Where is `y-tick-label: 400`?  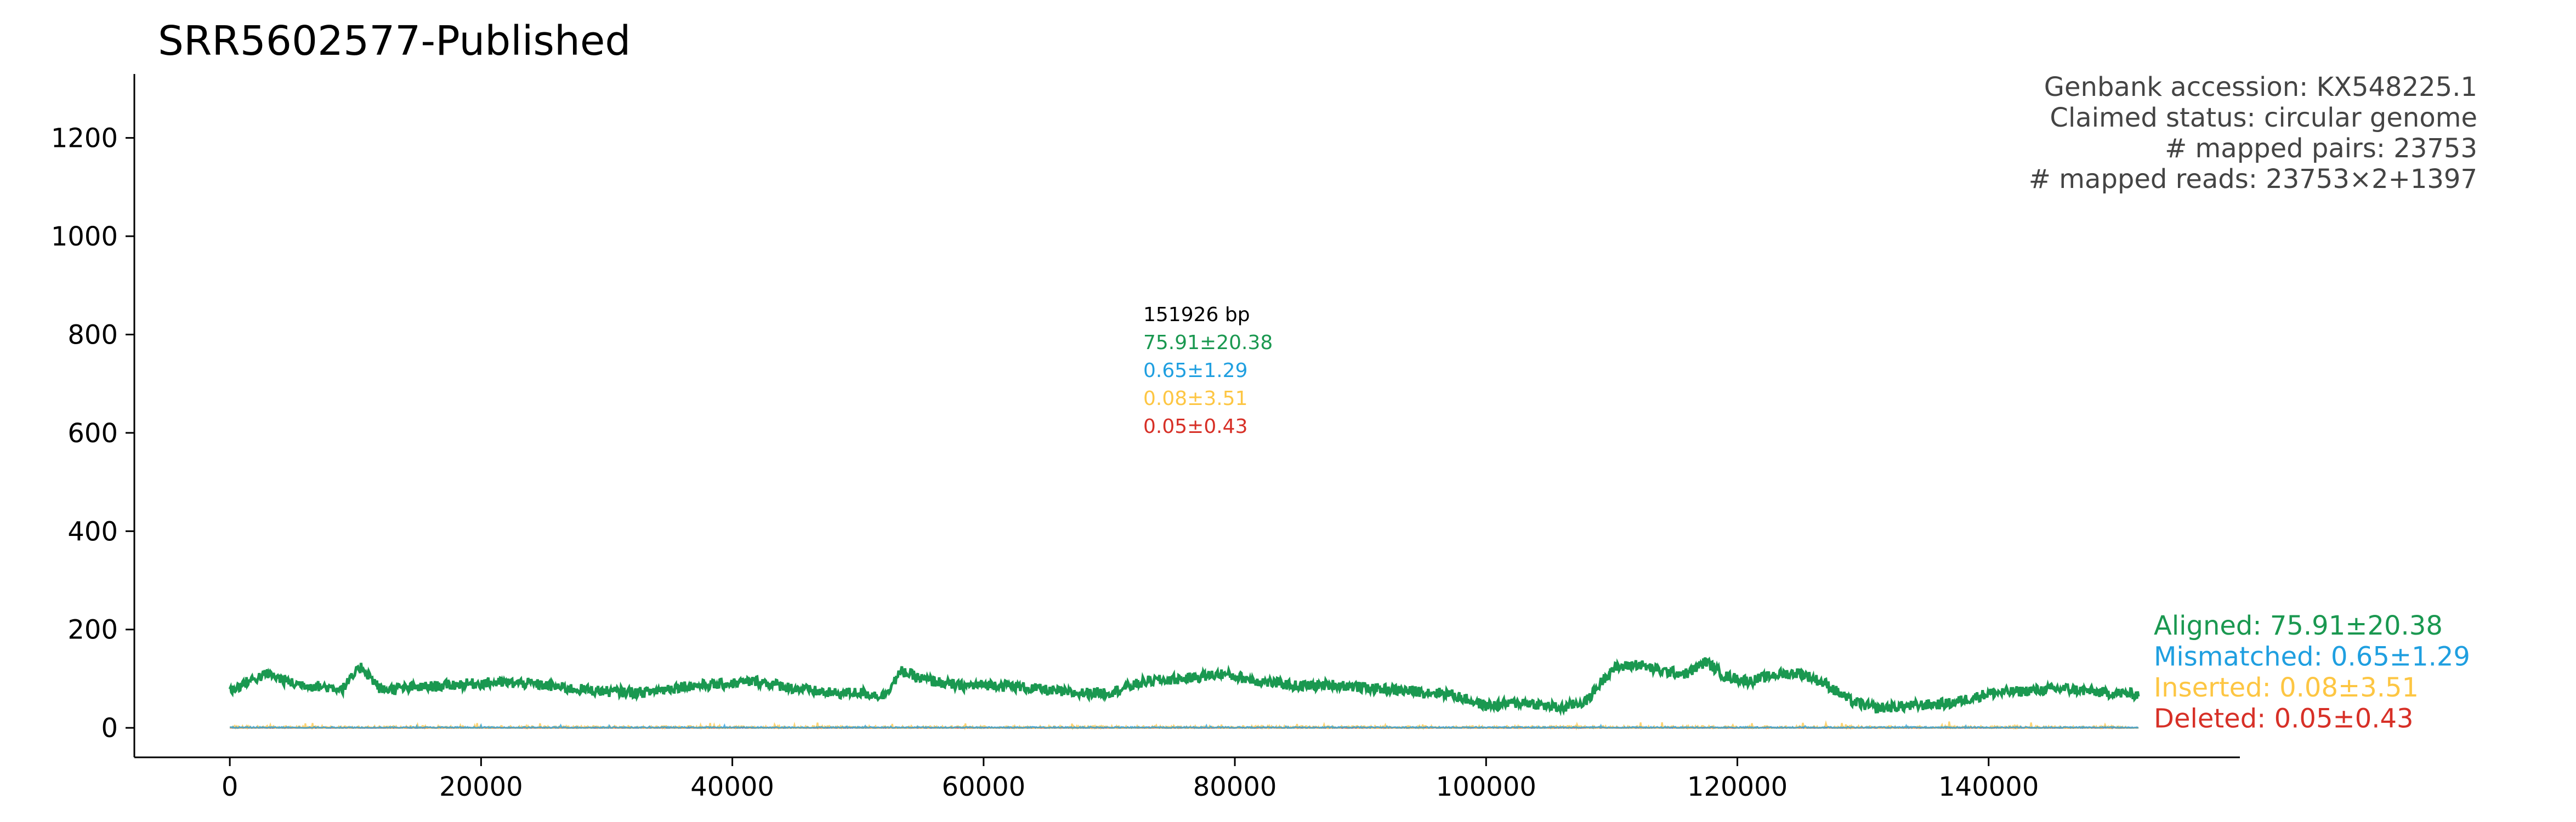
y-tick-label: 400 is located at coordinates (92, 531).